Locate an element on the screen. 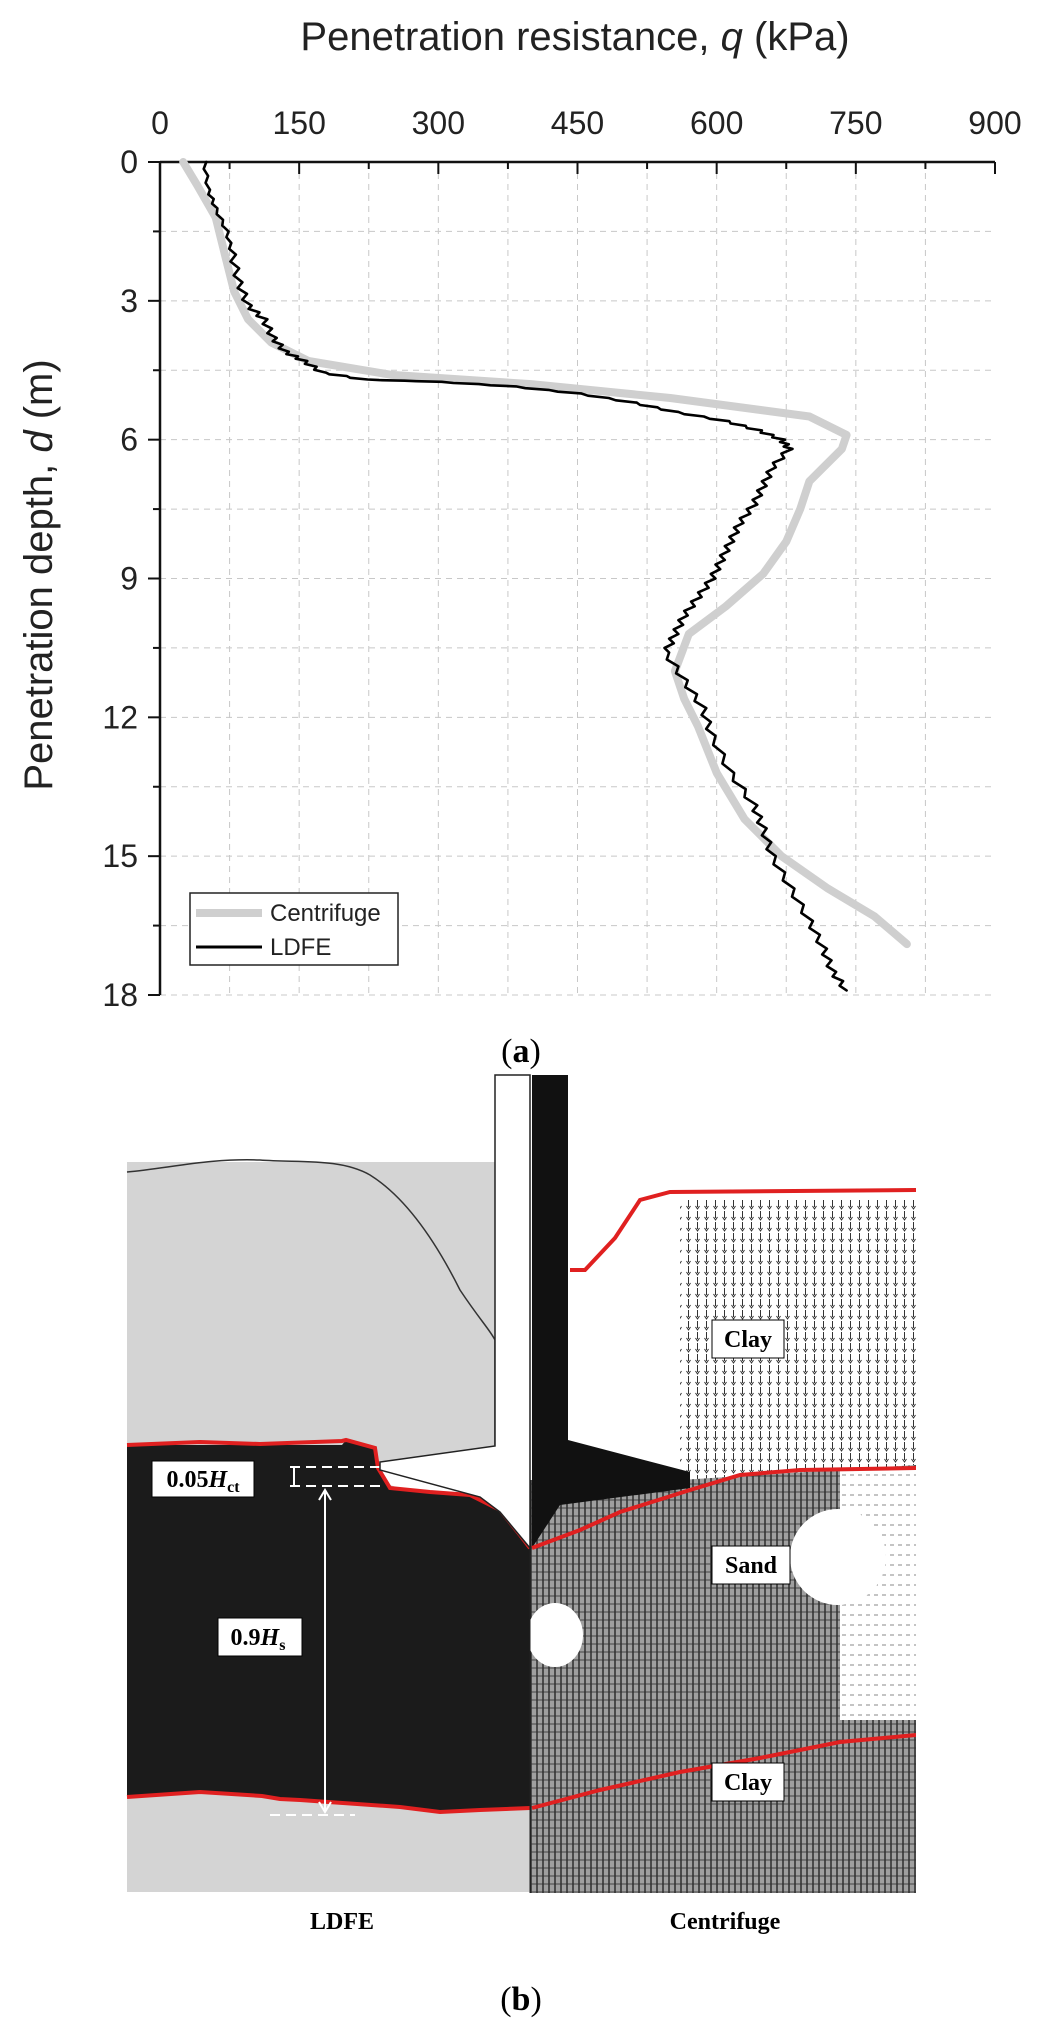  centrifuge-side: Clay Sand Clay is located at coordinates (723, 1484).